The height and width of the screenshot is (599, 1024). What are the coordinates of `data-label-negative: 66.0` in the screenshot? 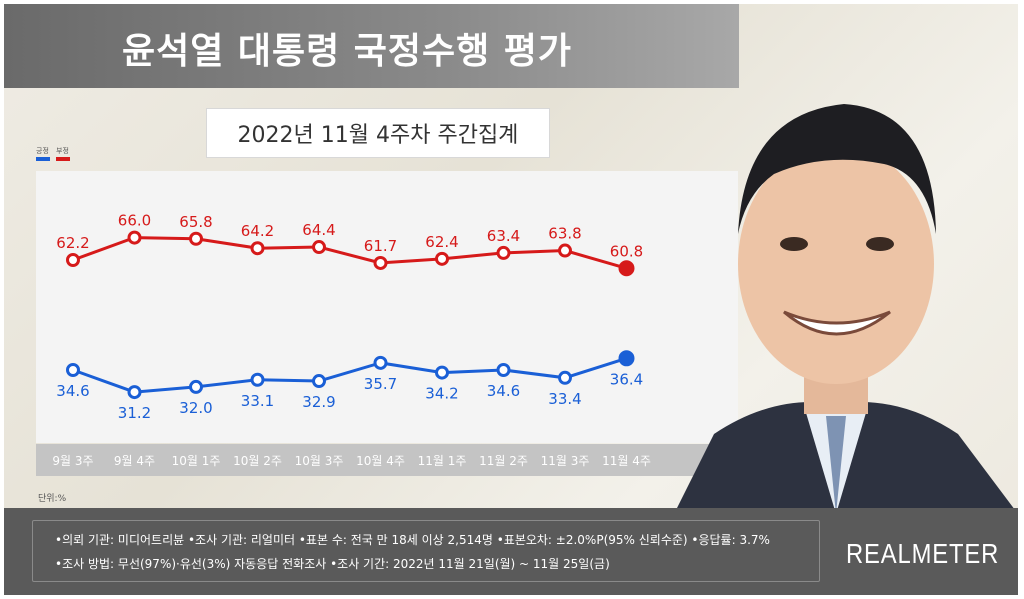 It's located at (134, 221).